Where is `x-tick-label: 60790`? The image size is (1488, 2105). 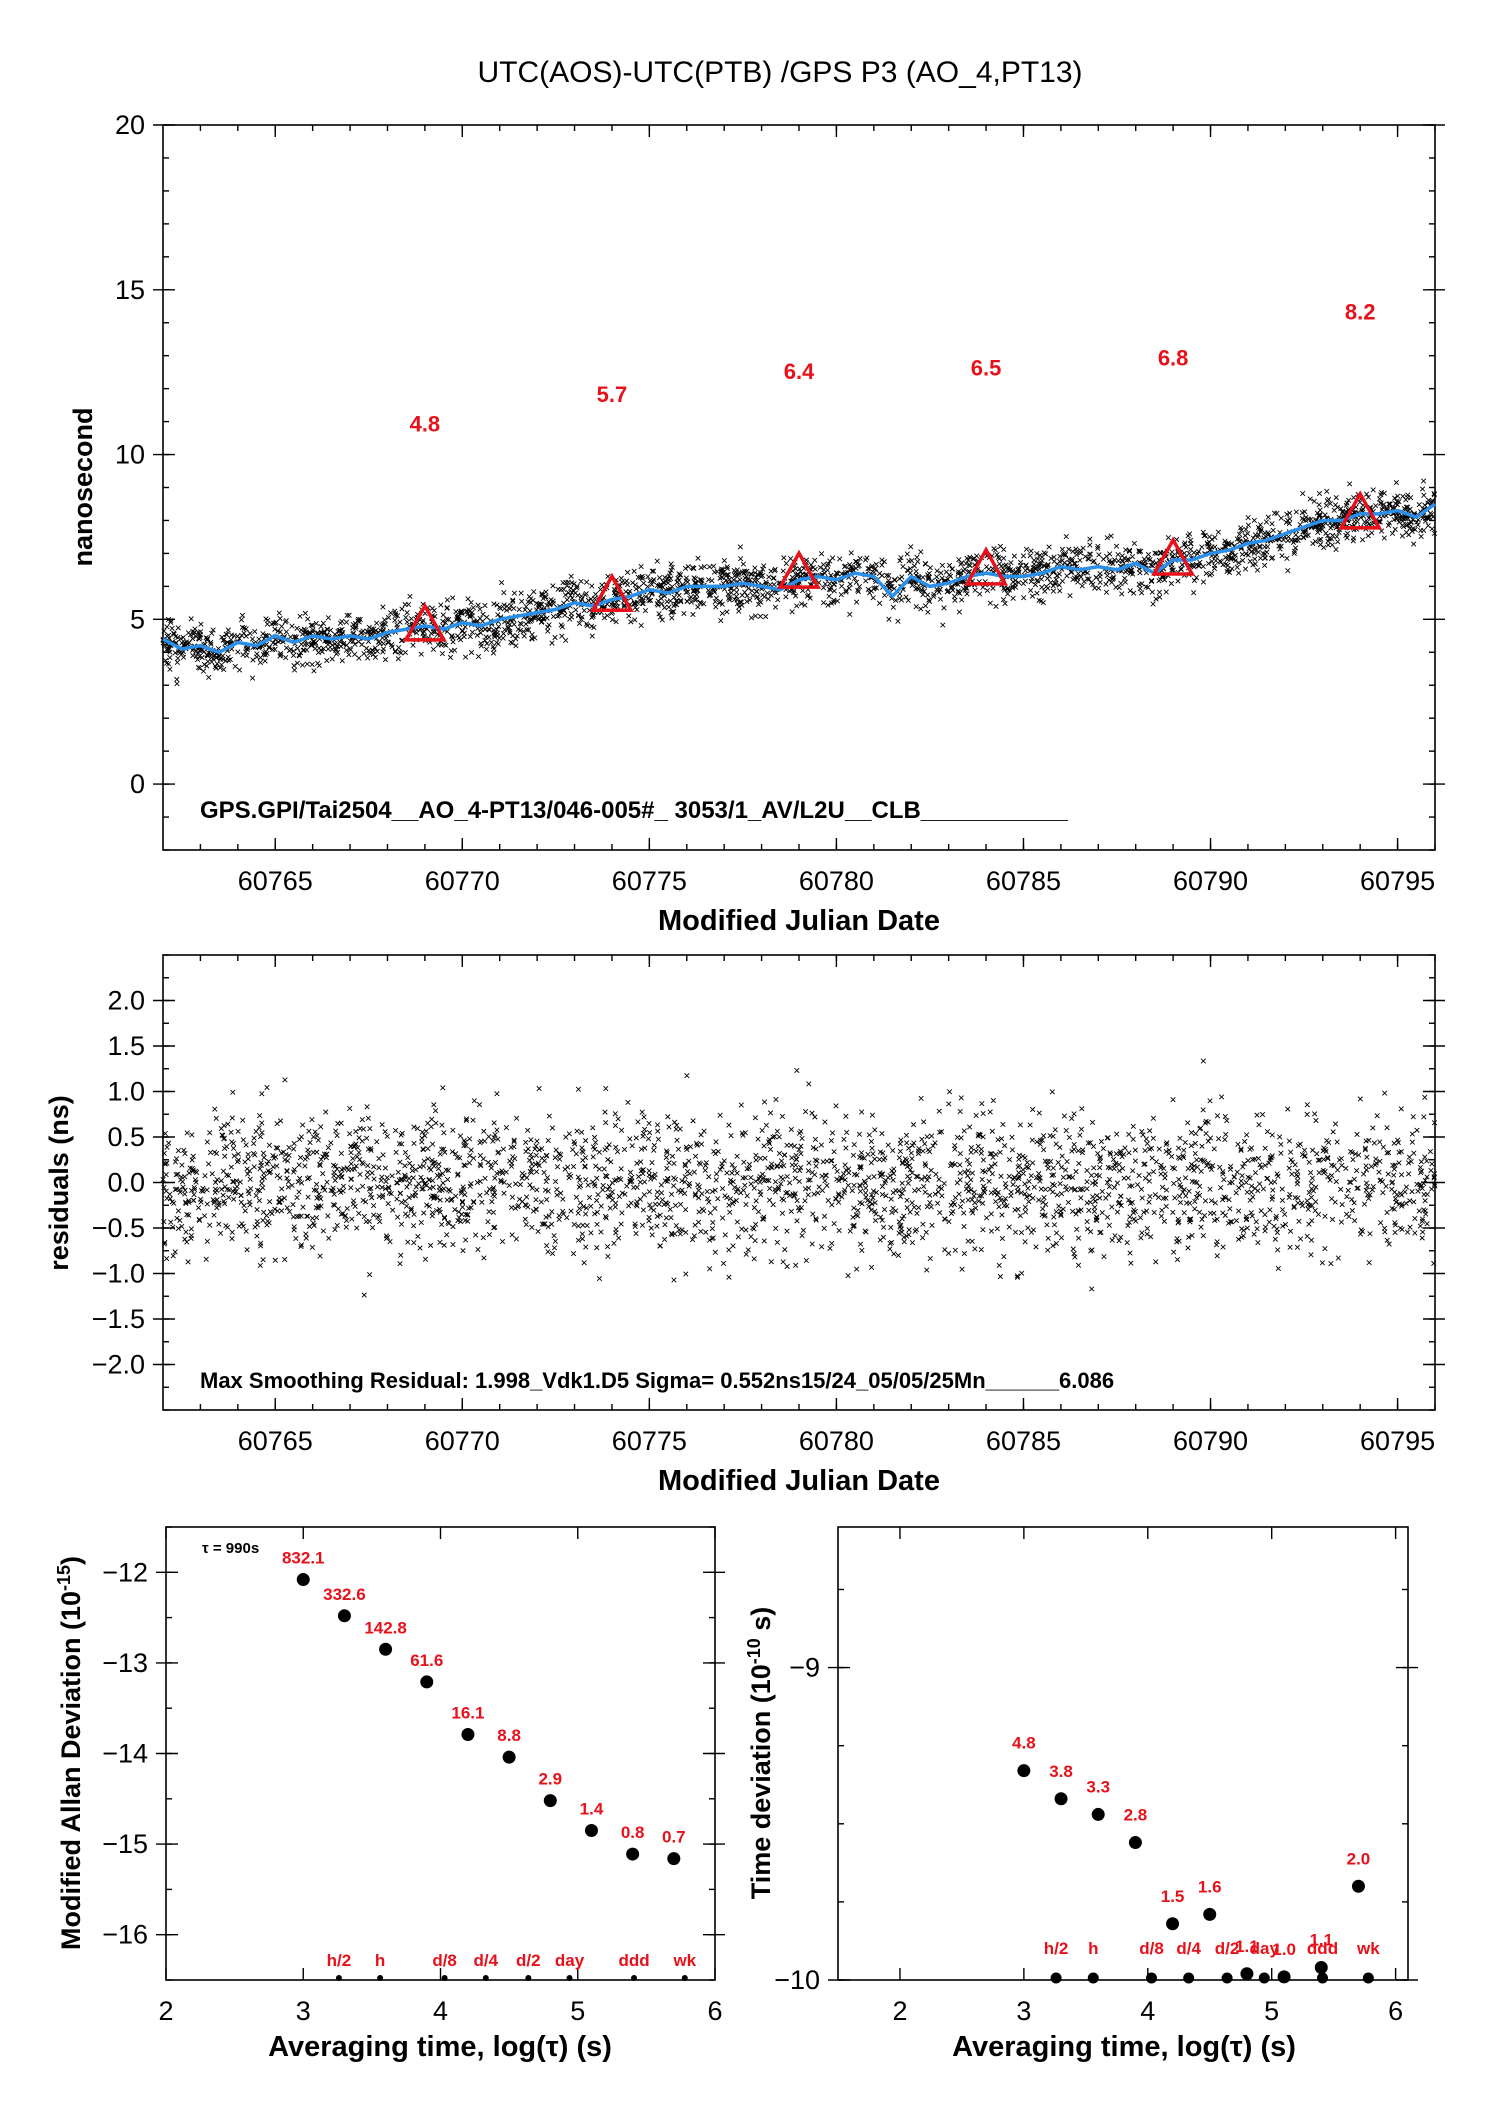 x-tick-label: 60790 is located at coordinates (1210, 1441).